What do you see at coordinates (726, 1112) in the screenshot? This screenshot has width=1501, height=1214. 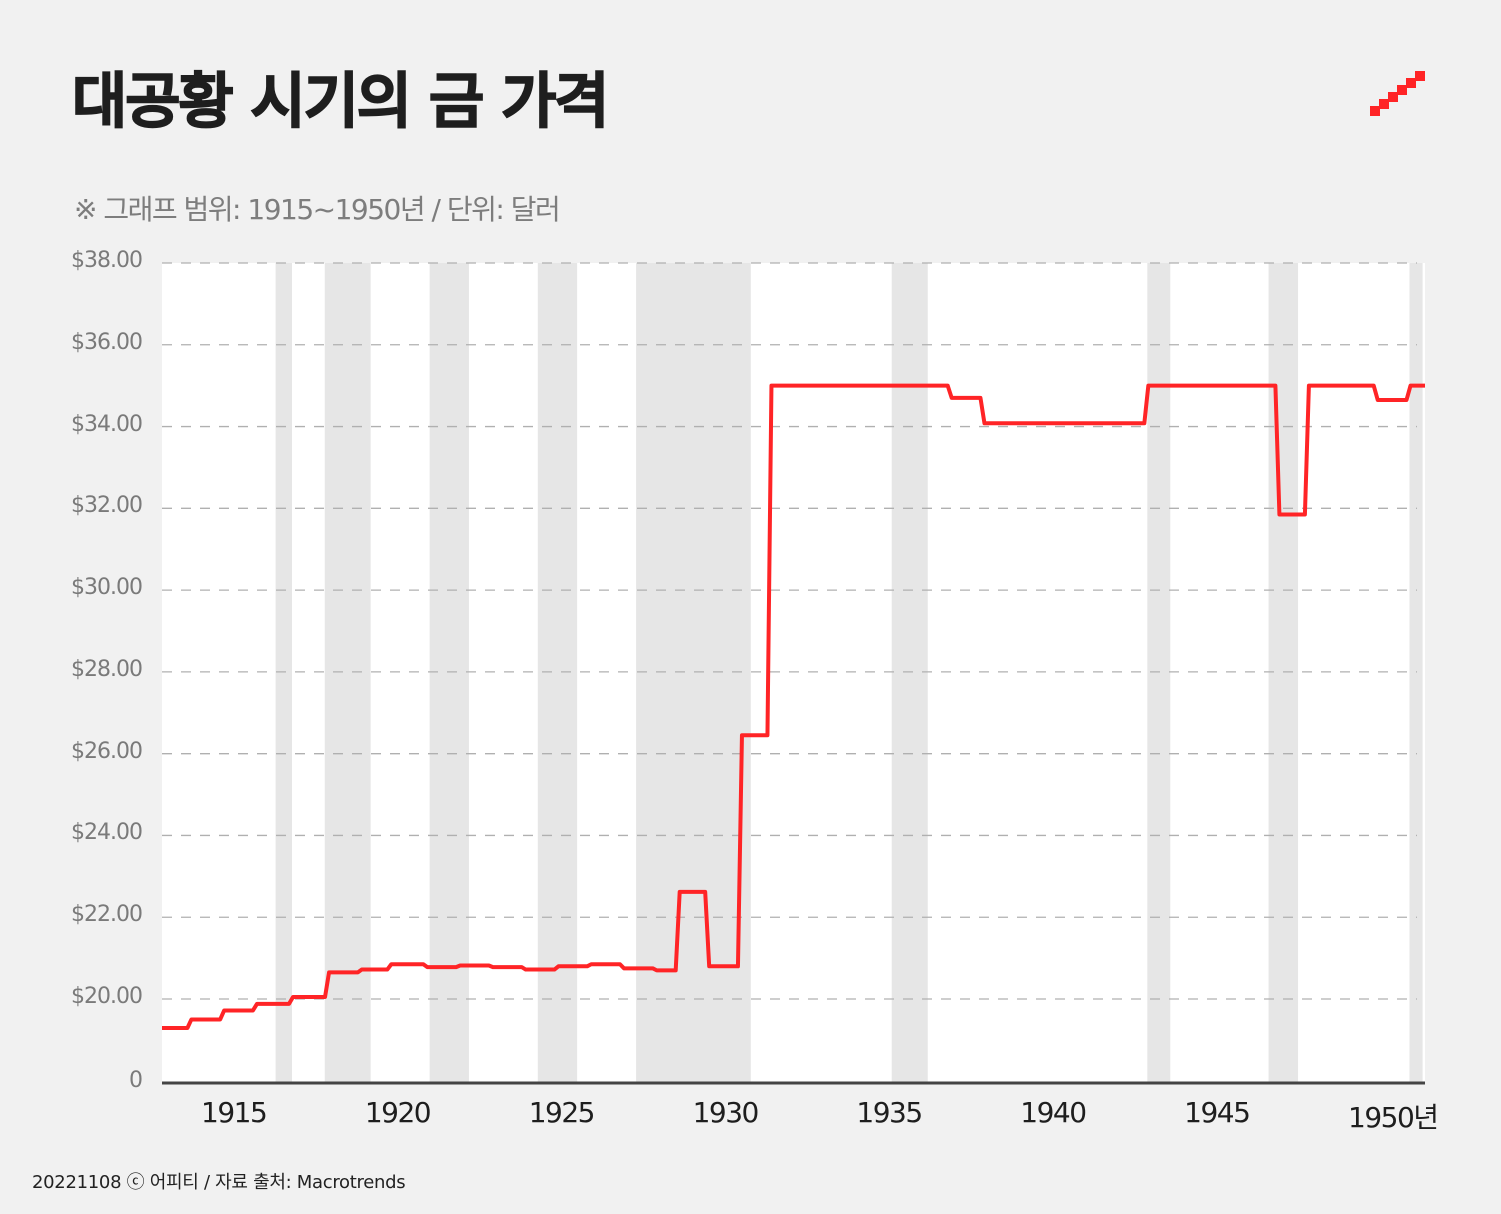 I see `x-tick-label: 1930` at bounding box center [726, 1112].